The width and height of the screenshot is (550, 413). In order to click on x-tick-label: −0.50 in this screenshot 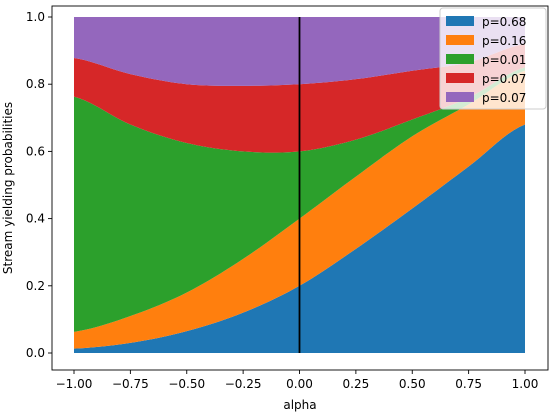, I will do `click(186, 384)`.